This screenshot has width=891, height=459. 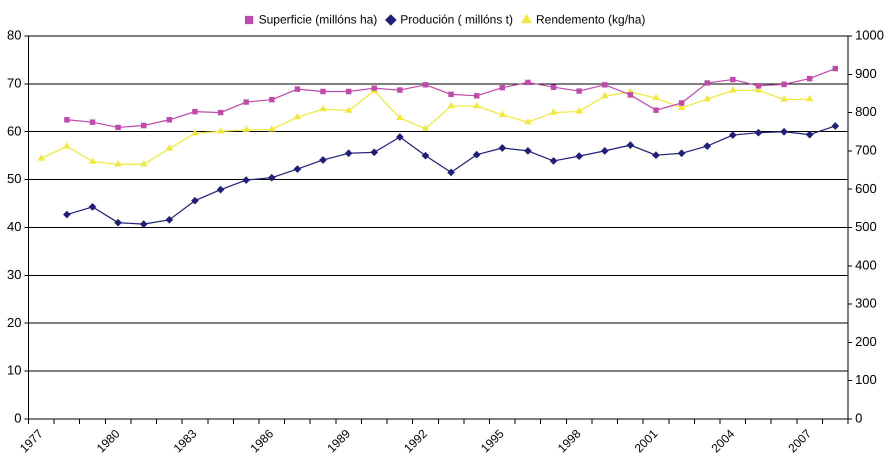 What do you see at coordinates (866, 226) in the screenshot?
I see `y2-tick-label: 500` at bounding box center [866, 226].